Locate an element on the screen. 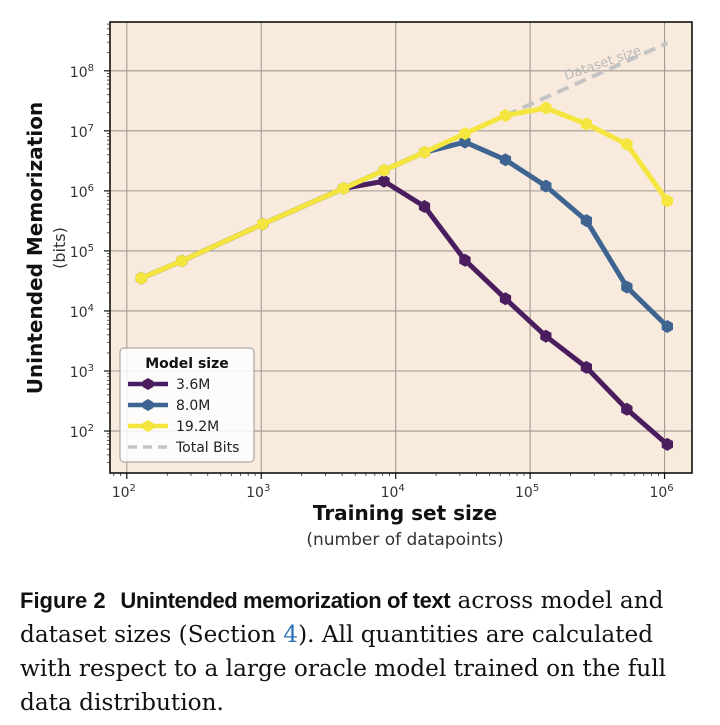  legend-label-3-6m: 3.6M is located at coordinates (193, 385).